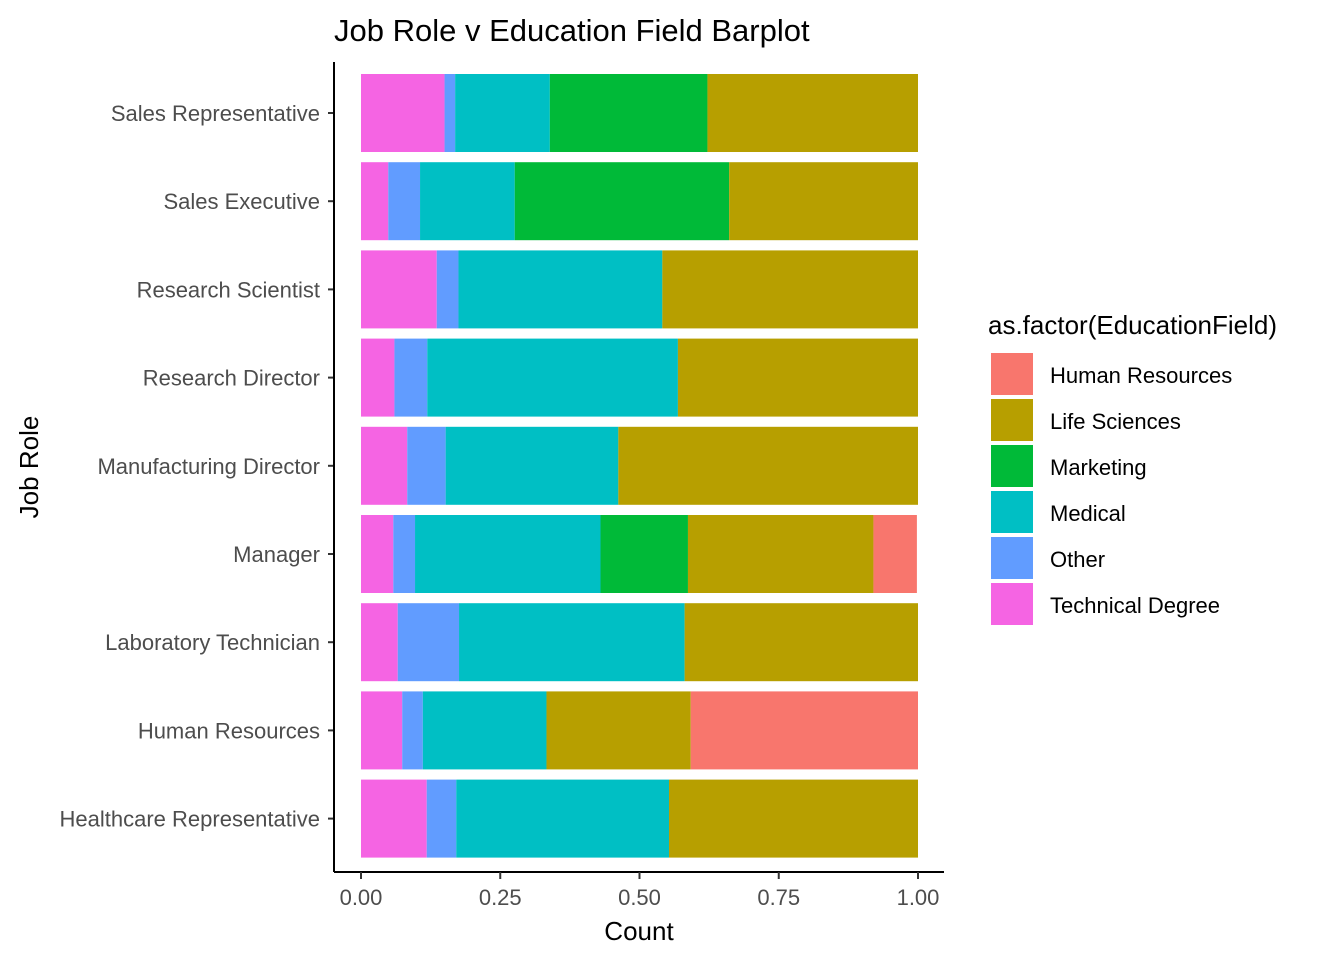 Image resolution: width=1344 pixels, height=960 pixels. I want to click on legend-label: Other, so click(1077, 559).